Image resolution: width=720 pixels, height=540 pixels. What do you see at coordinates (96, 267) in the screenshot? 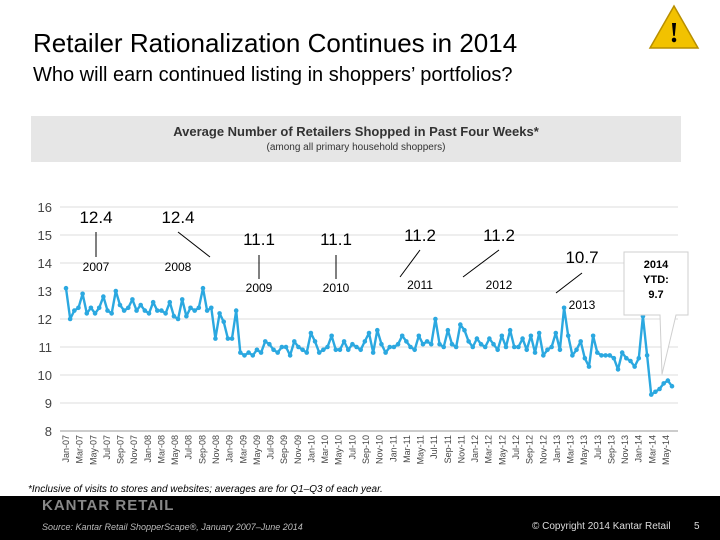
I see `callout-year: 2007` at bounding box center [96, 267].